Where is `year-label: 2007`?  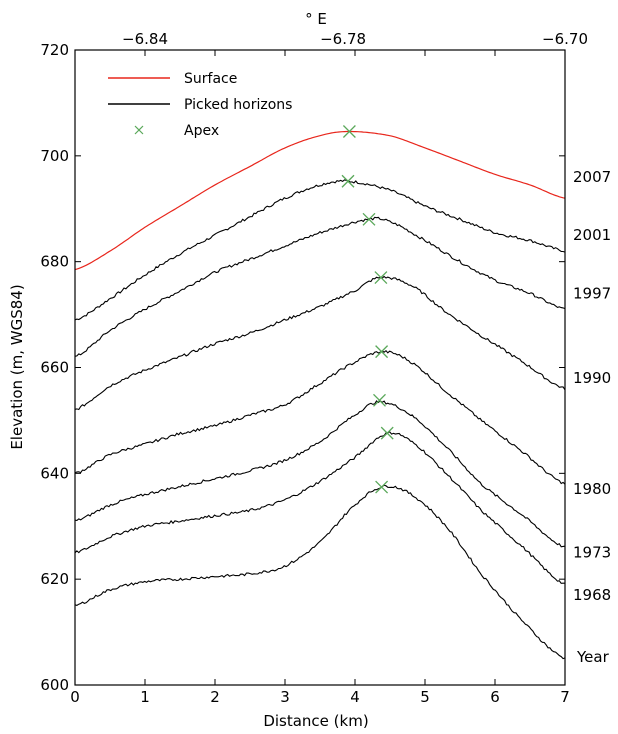 year-label: 2007 is located at coordinates (592, 177).